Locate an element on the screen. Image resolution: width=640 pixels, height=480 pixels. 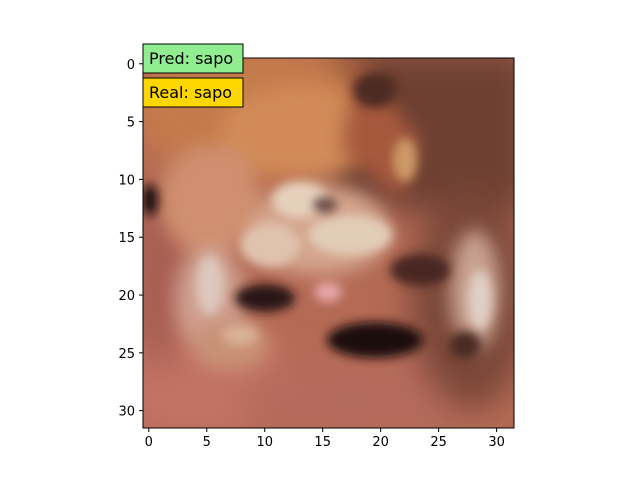
x-tick-label: 15 is located at coordinates (322, 442).